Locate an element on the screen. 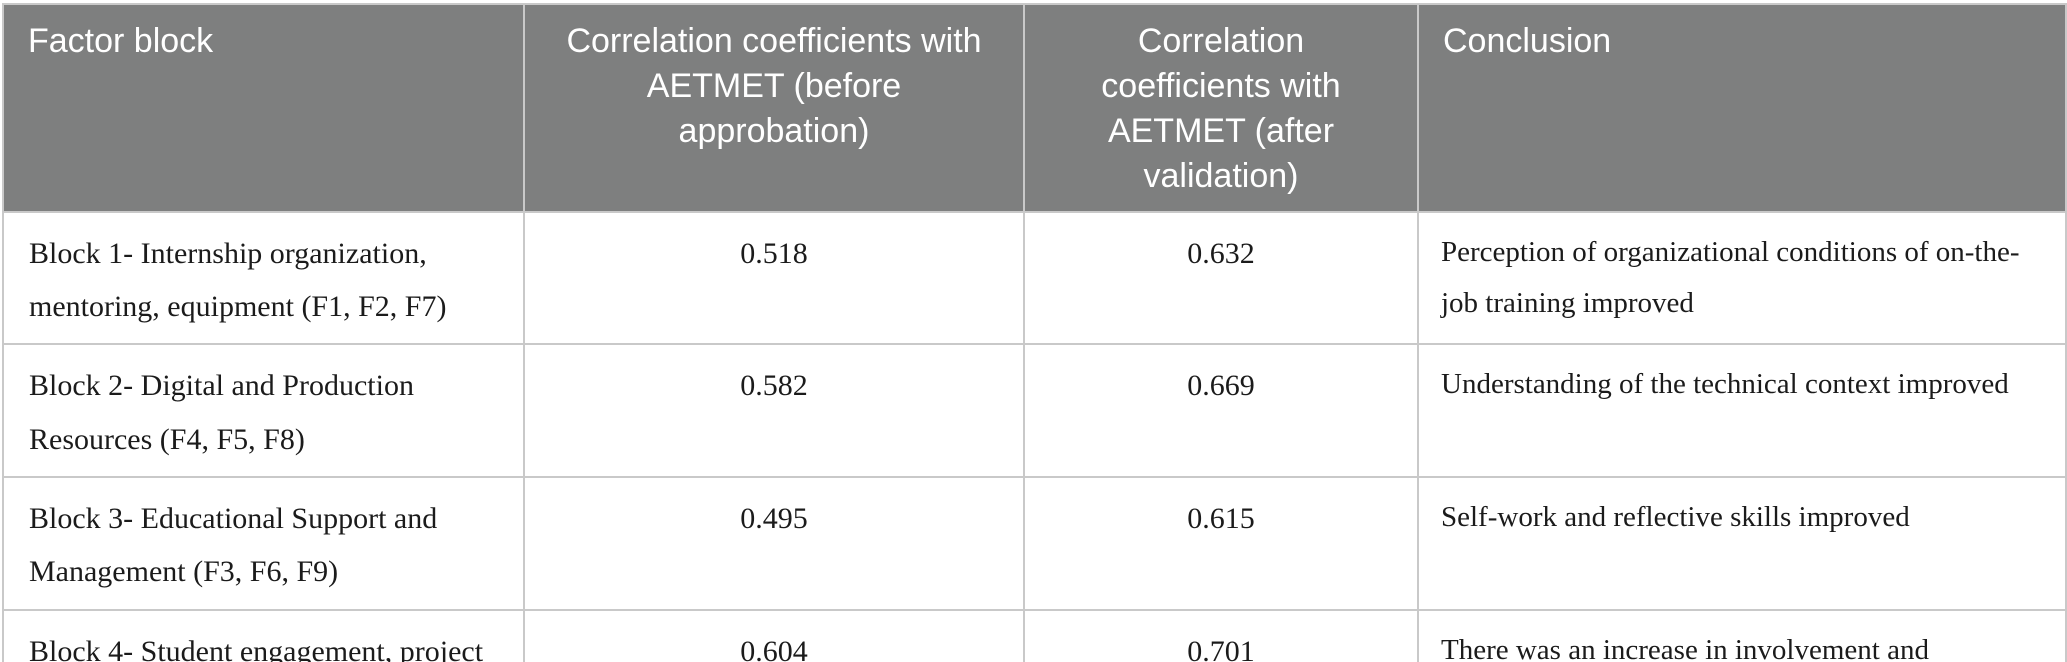 The height and width of the screenshot is (662, 2067). cell-after-value: 0.701 is located at coordinates (1221, 635).